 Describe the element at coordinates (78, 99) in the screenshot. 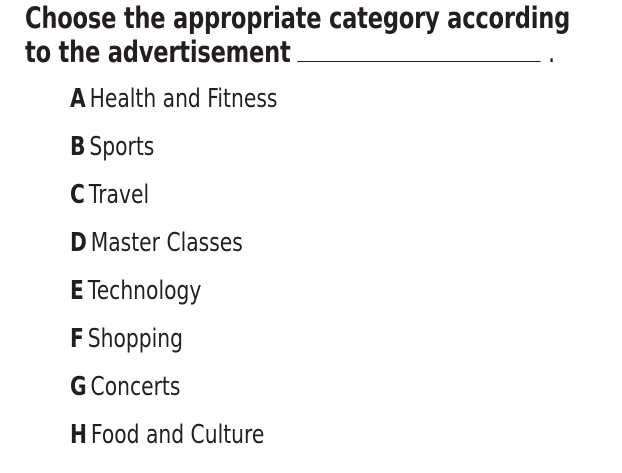

I see `option-letter: A` at that location.